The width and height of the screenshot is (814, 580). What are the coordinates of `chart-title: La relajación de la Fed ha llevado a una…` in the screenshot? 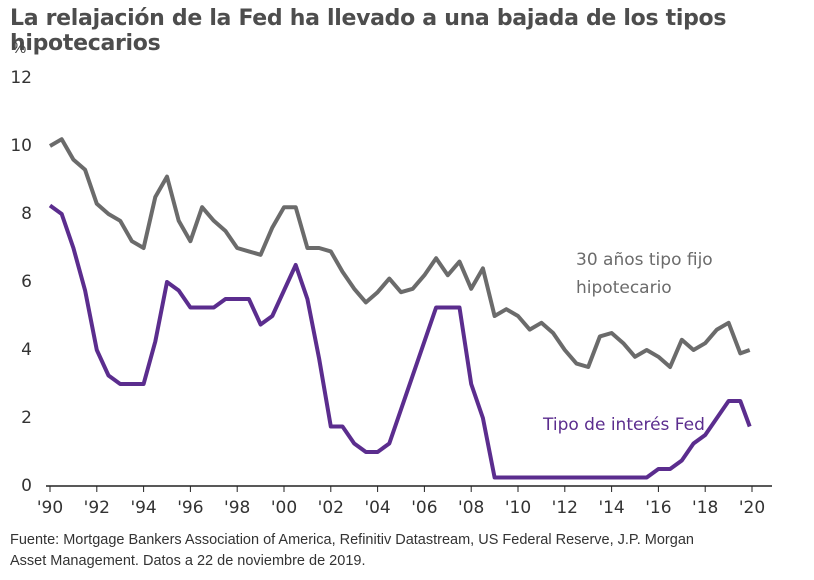 It's located at (368, 31).